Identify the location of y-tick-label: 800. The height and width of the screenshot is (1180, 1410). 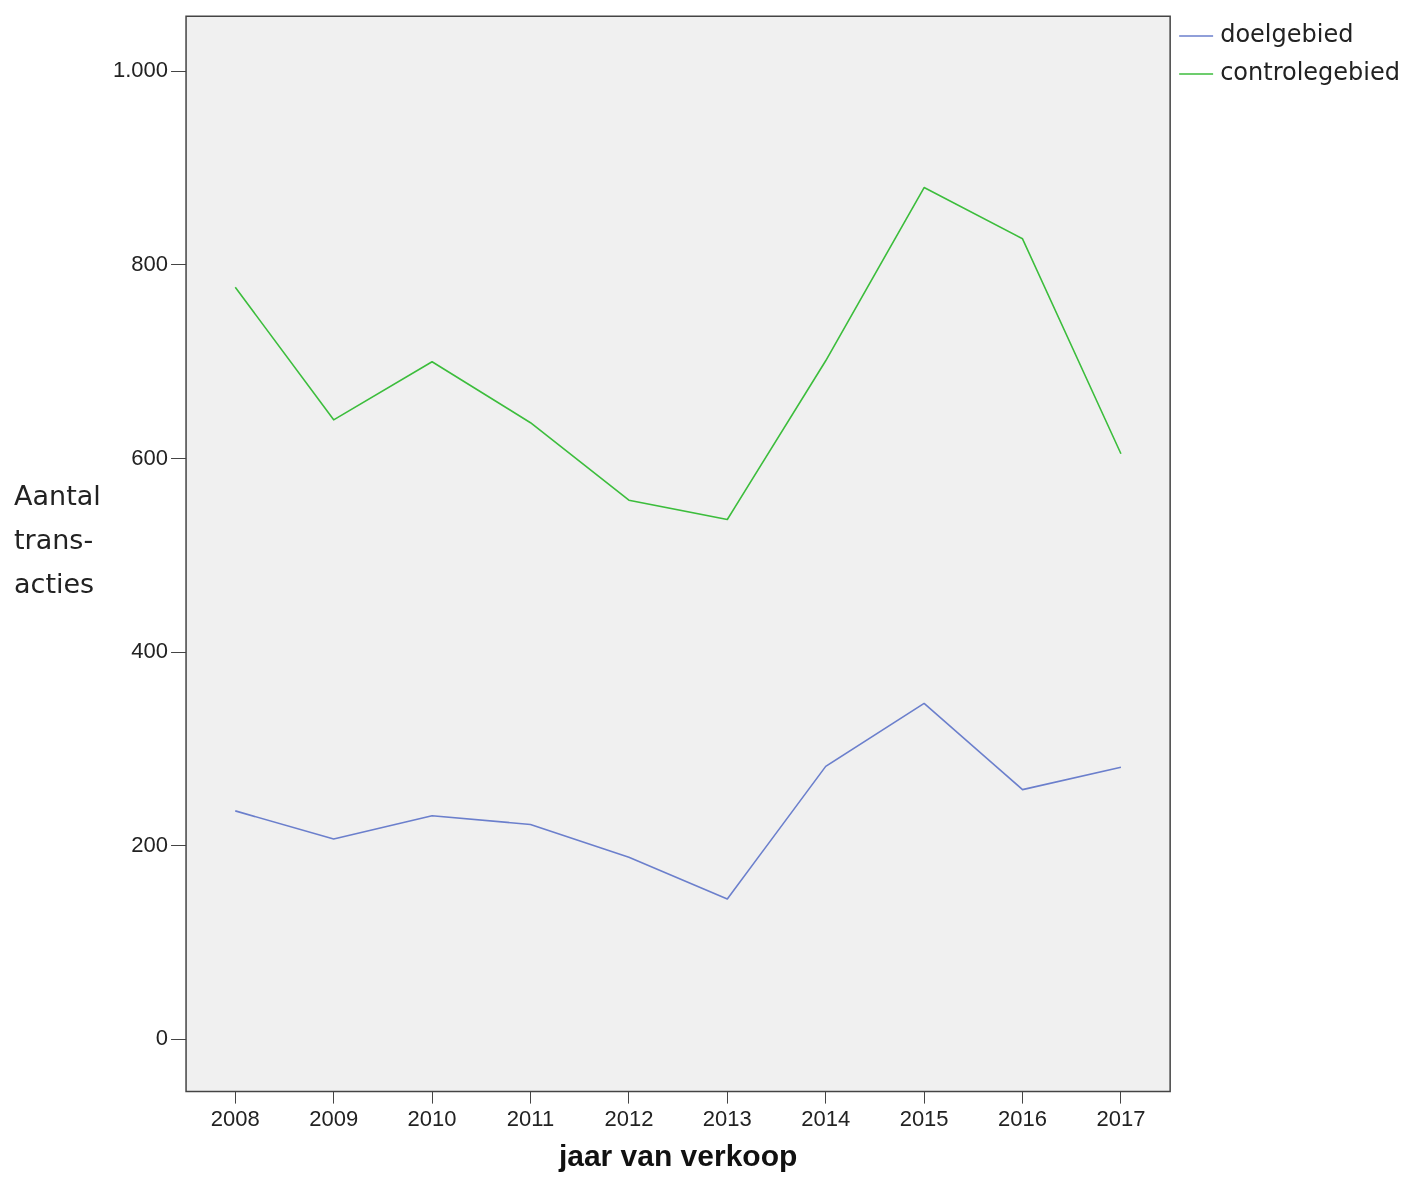
(150, 264).